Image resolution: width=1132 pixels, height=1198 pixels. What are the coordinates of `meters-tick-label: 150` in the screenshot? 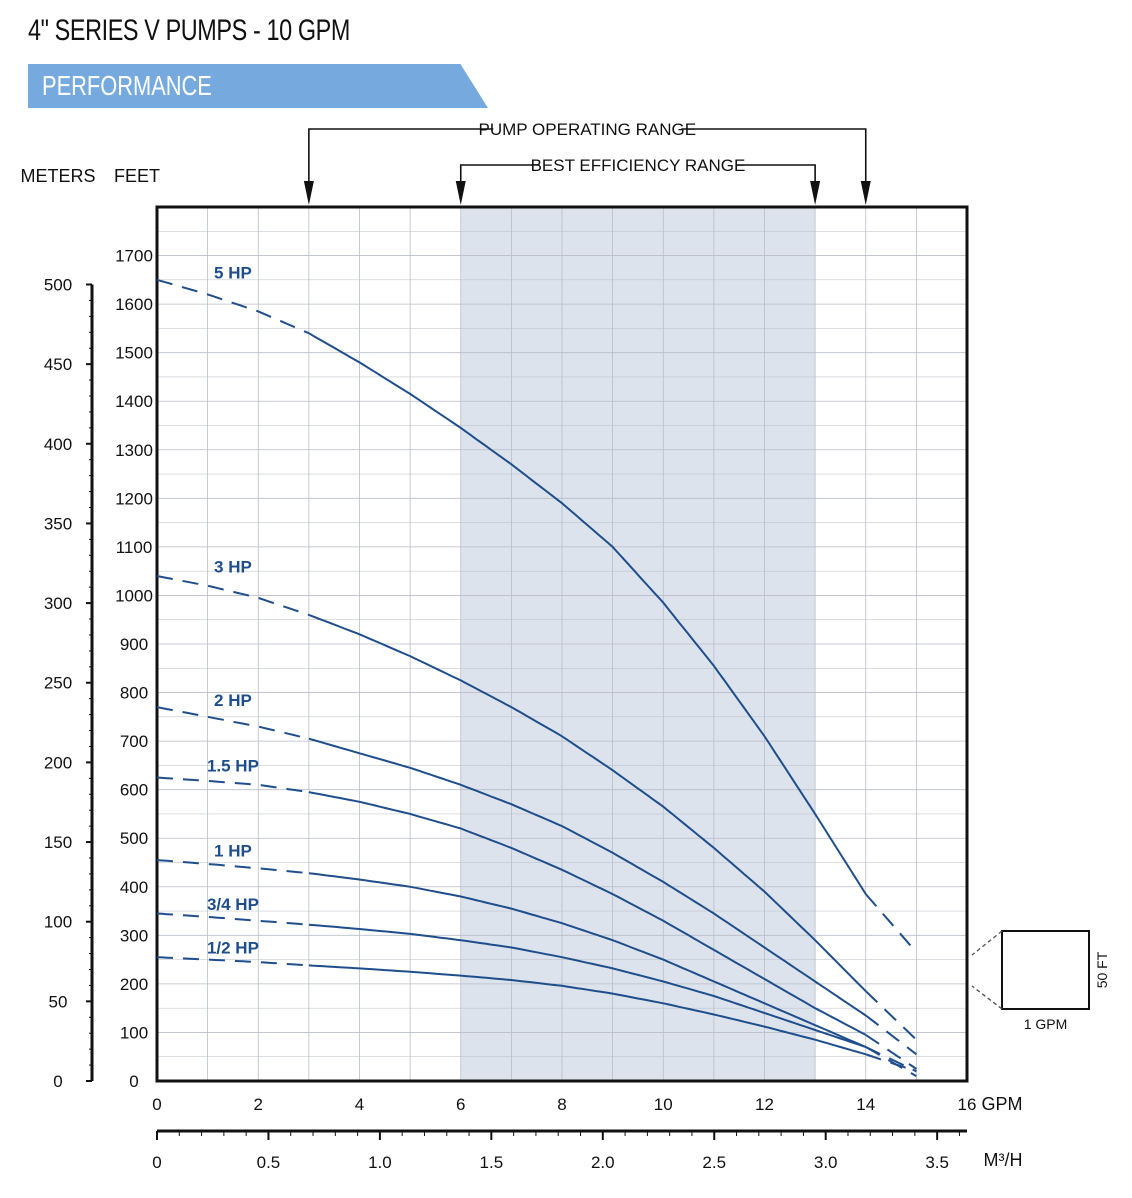 It's located at (58, 842).